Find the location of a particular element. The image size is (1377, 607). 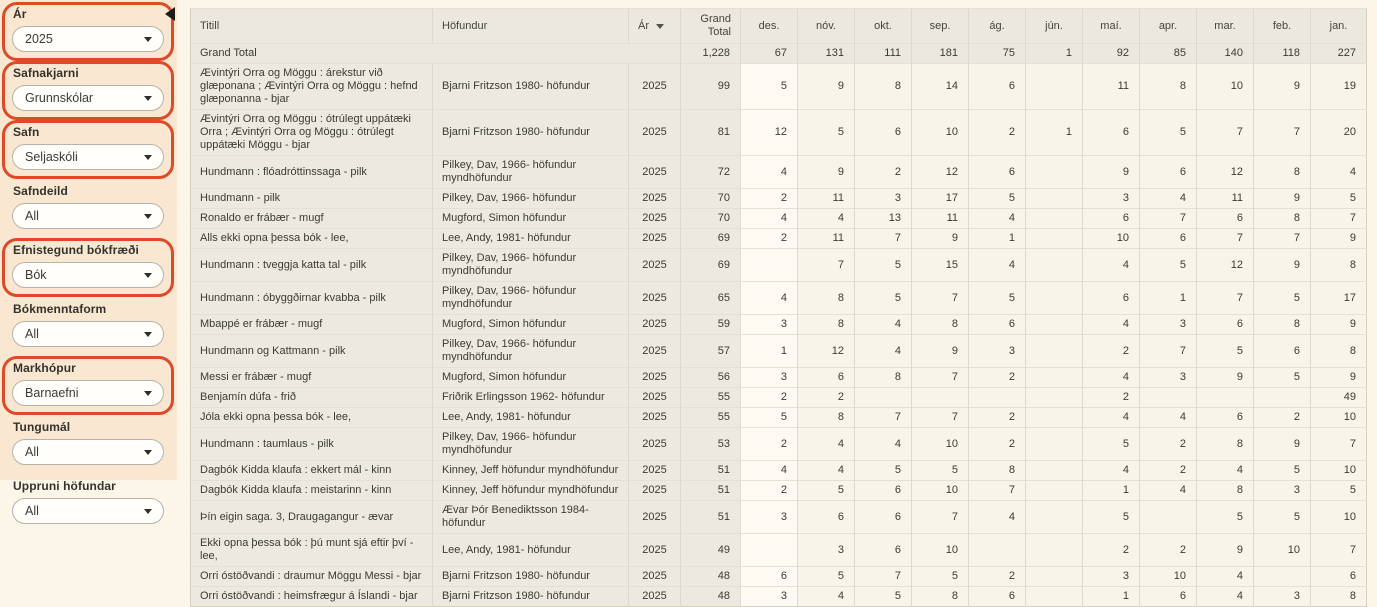

column-header-month-sep: sep. is located at coordinates (940, 26).